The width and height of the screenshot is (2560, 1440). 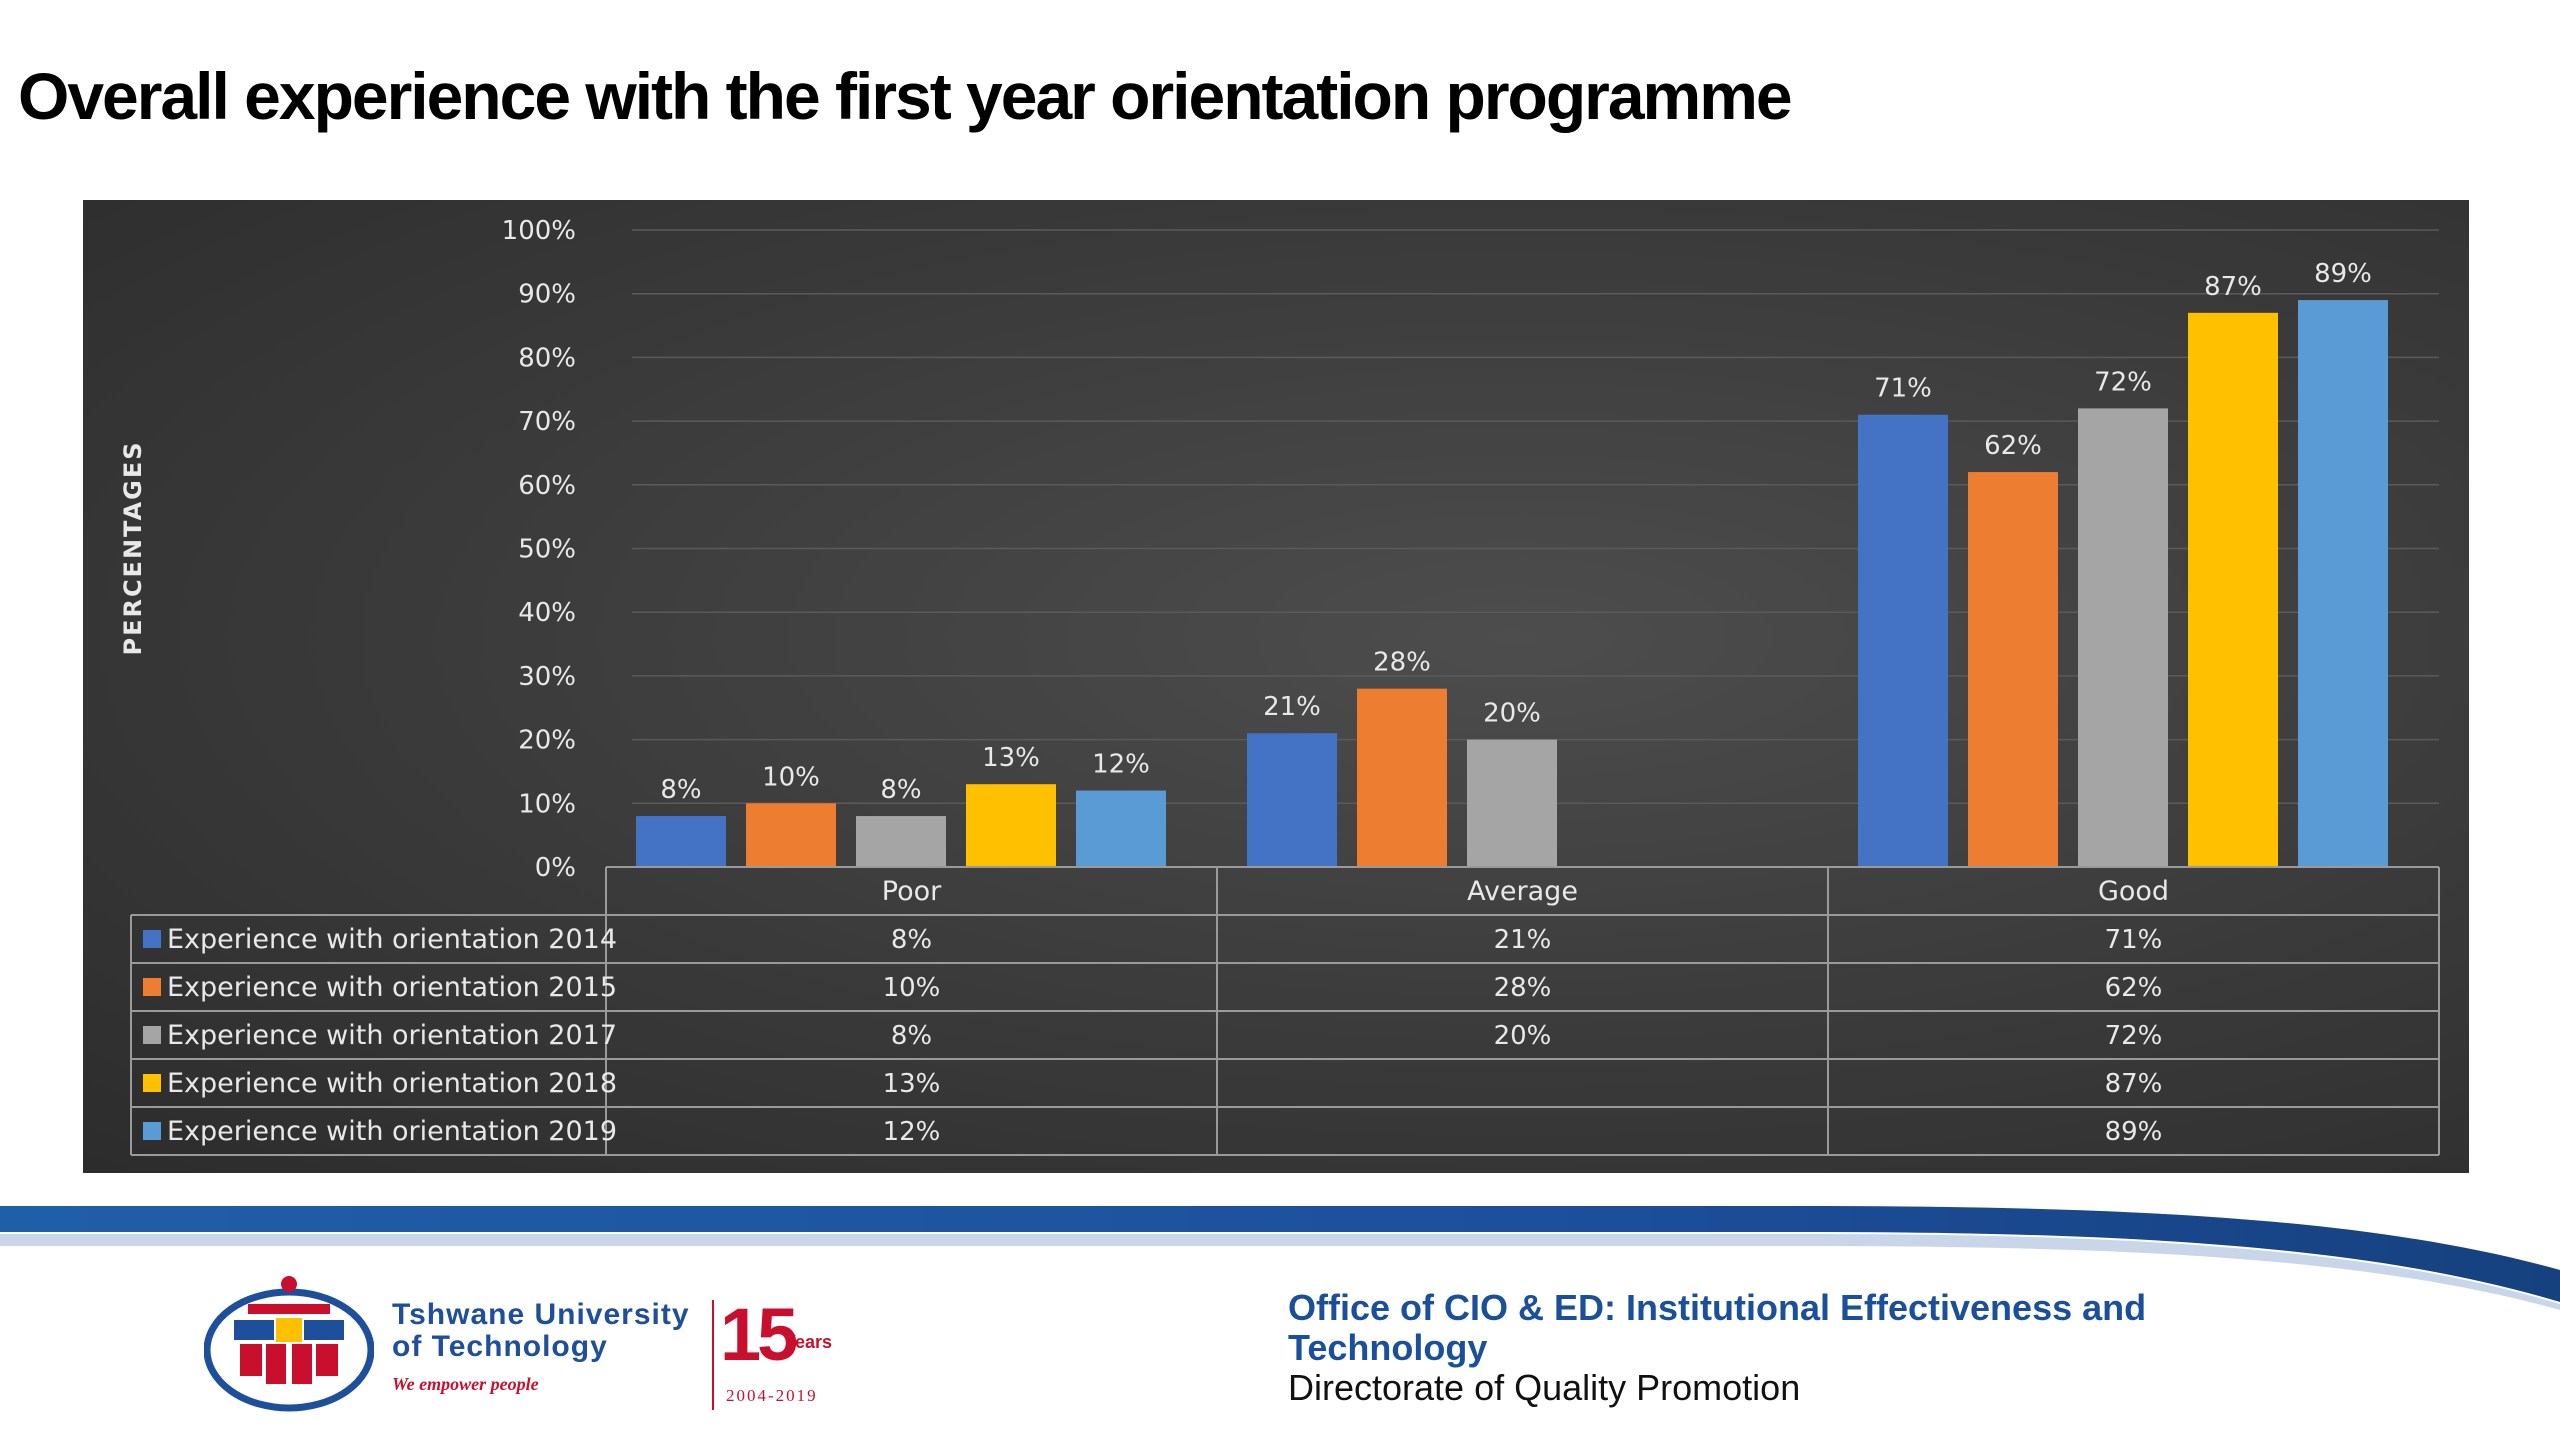 I want to click on bar-data-label: 71%, so click(x=1903, y=389).